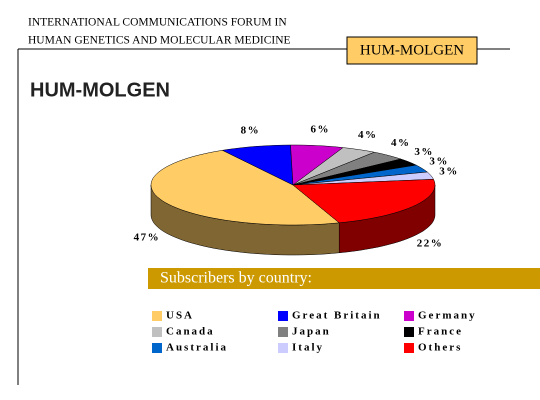 The height and width of the screenshot is (400, 540). I want to click on legend-label: France, so click(440, 332).